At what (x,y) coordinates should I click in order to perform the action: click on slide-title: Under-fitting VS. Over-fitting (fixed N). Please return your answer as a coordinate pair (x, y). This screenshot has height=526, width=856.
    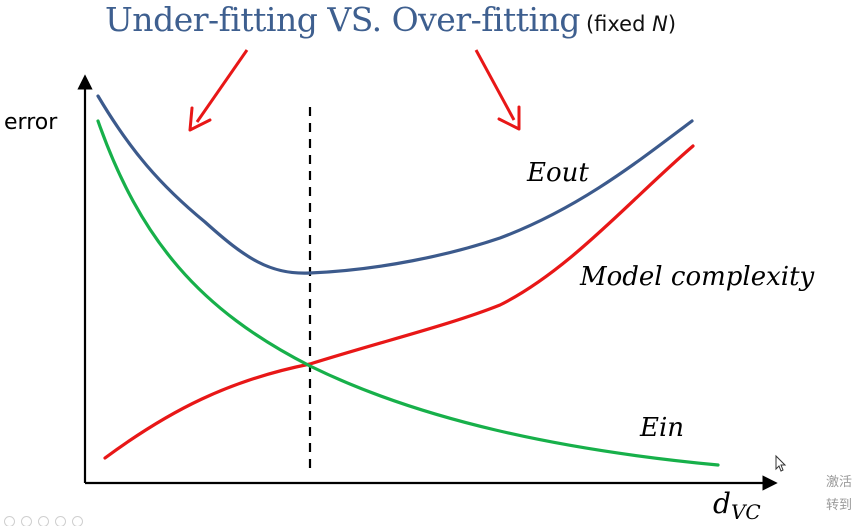
    Looking at the image, I should click on (390, 19).